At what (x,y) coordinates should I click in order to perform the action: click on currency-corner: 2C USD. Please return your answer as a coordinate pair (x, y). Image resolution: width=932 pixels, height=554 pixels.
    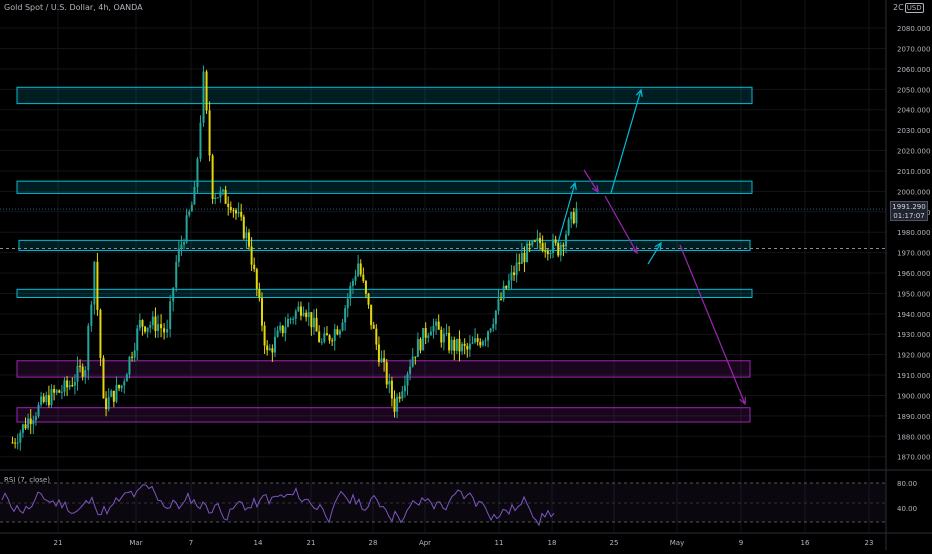
    Looking at the image, I should click on (908, 8).